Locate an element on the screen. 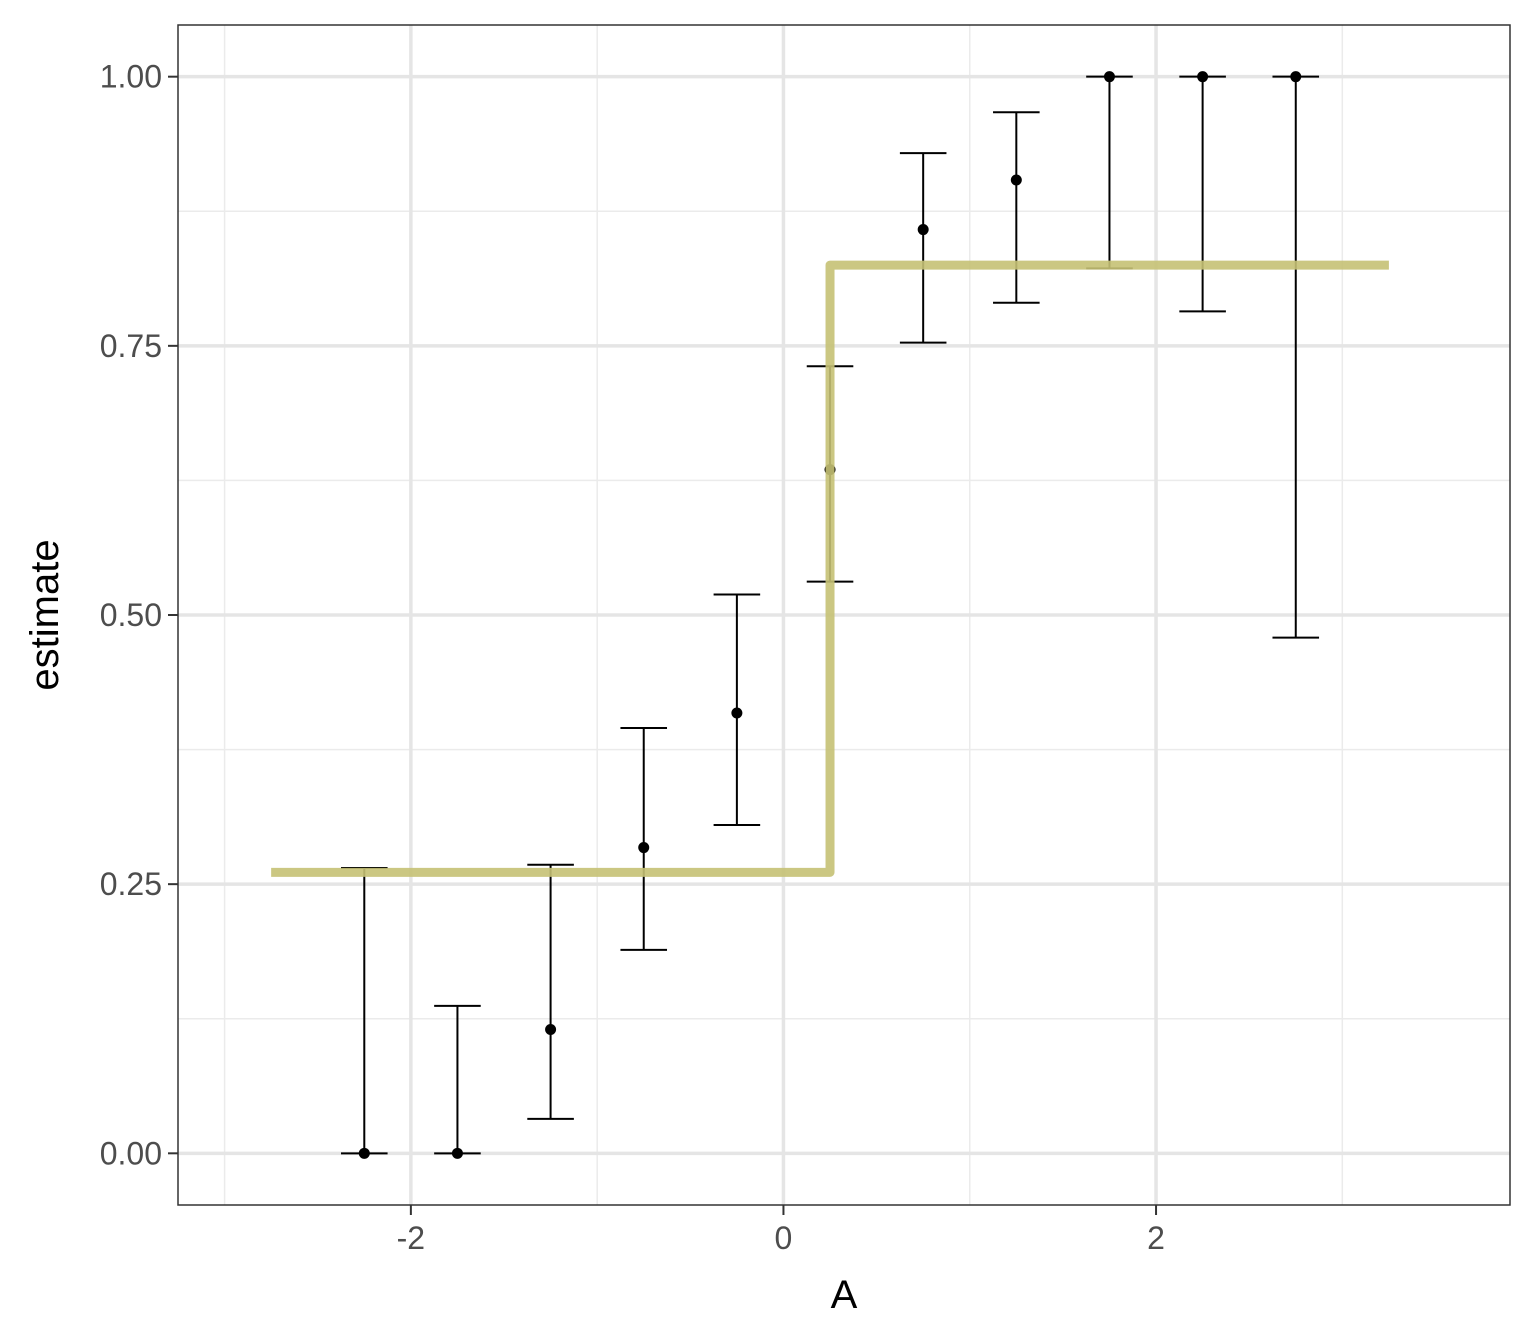  y-tick-label: 0.25 is located at coordinates (131, 884).